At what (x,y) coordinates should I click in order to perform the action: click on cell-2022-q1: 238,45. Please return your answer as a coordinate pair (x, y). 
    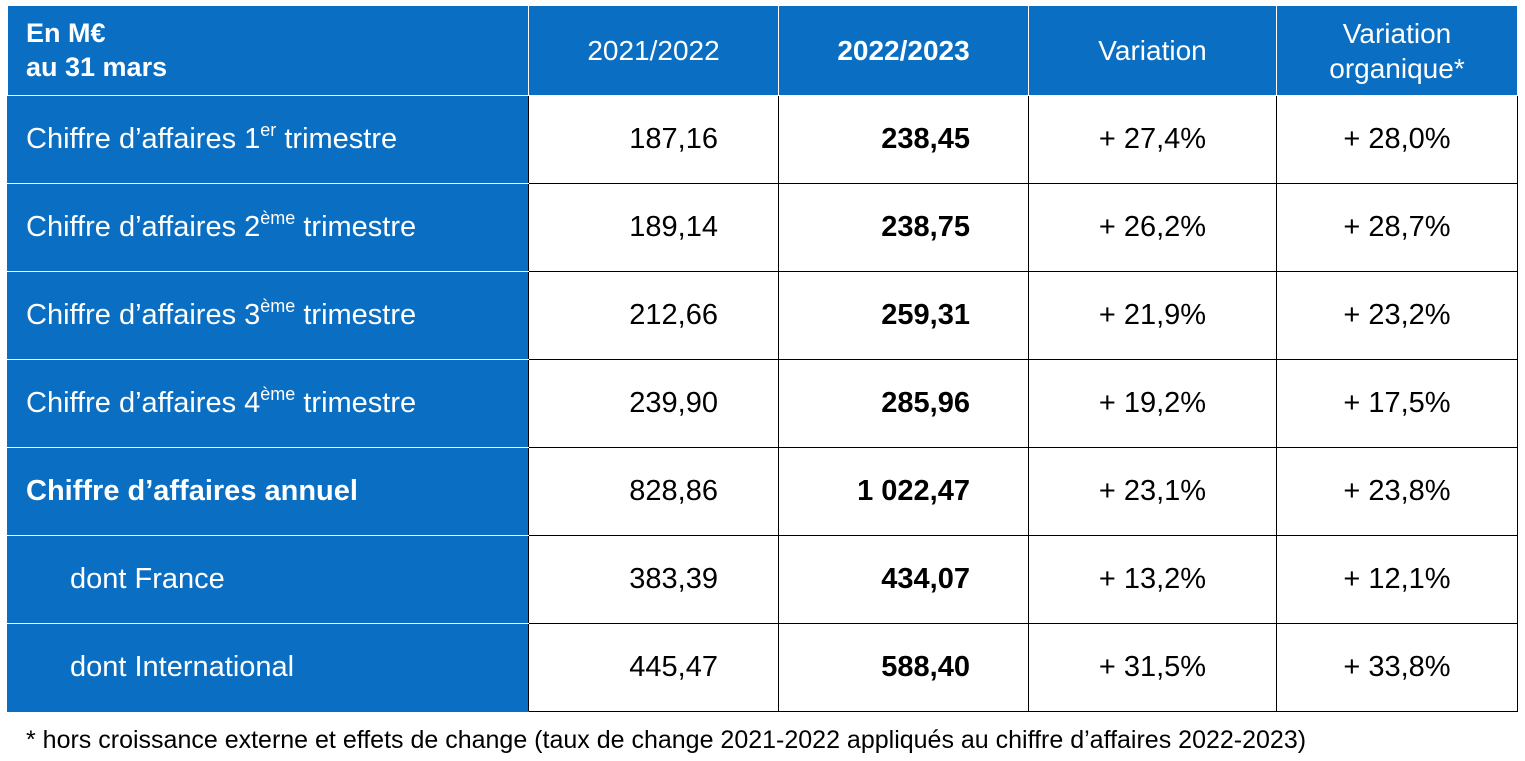
    Looking at the image, I should click on (903, 139).